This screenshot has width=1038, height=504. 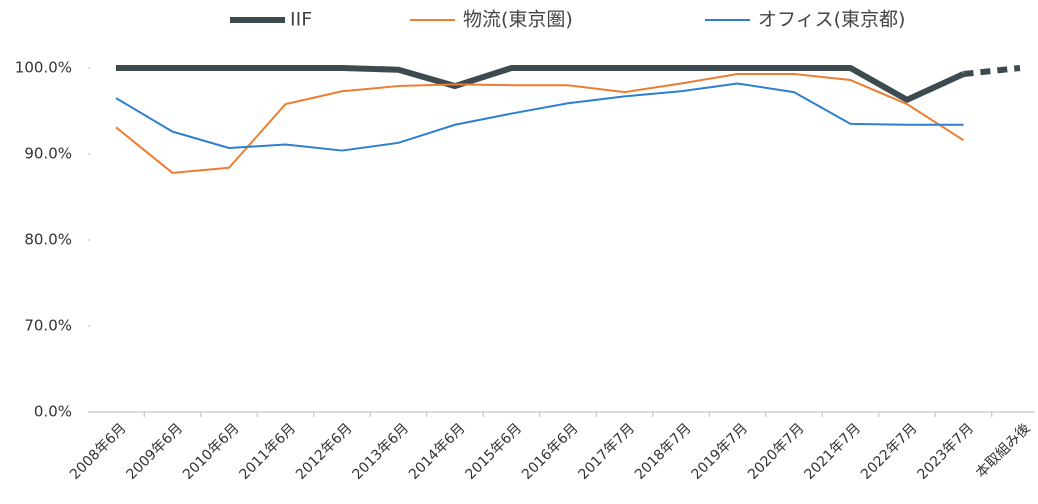 What do you see at coordinates (437, 451) in the screenshot?
I see `x-tick-label: 2014年6月` at bounding box center [437, 451].